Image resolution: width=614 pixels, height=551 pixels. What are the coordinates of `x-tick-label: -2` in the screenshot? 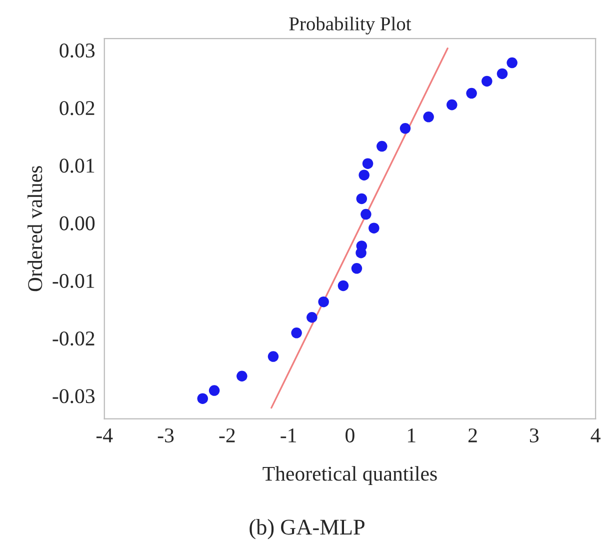 It's located at (227, 435).